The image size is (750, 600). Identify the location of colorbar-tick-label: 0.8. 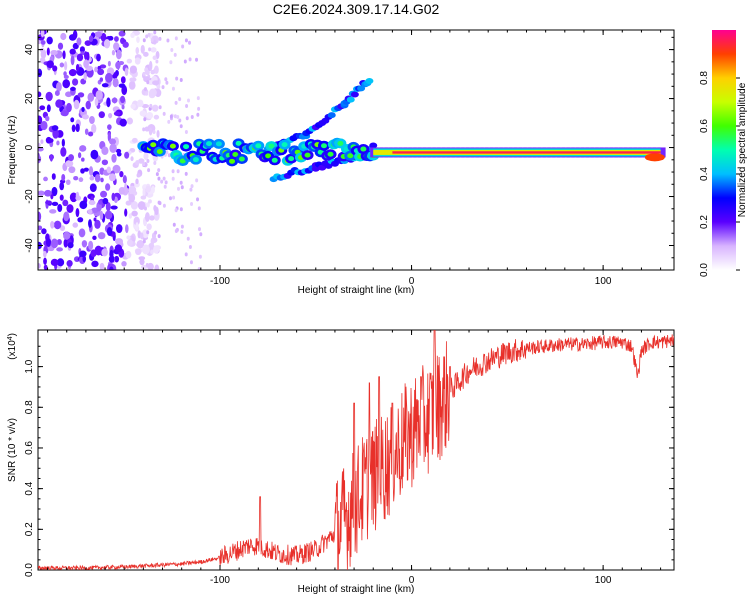
(704, 78).